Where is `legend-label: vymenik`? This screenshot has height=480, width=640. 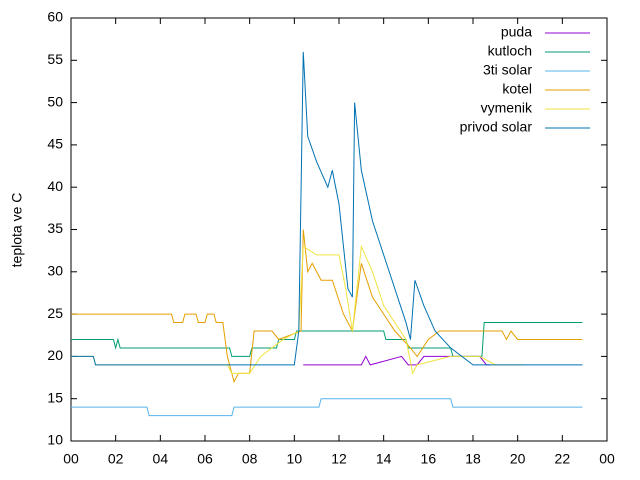
legend-label: vymenik is located at coordinates (507, 108).